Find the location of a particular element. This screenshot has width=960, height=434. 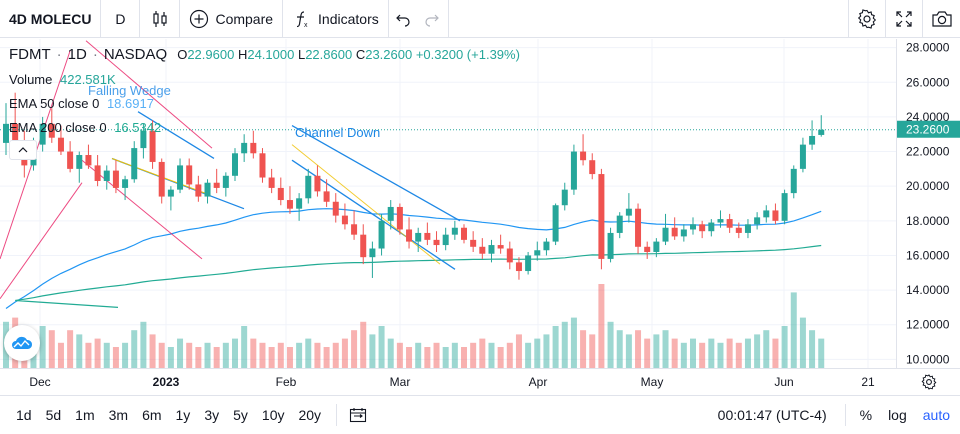

snapshot-button is located at coordinates (941, 19).